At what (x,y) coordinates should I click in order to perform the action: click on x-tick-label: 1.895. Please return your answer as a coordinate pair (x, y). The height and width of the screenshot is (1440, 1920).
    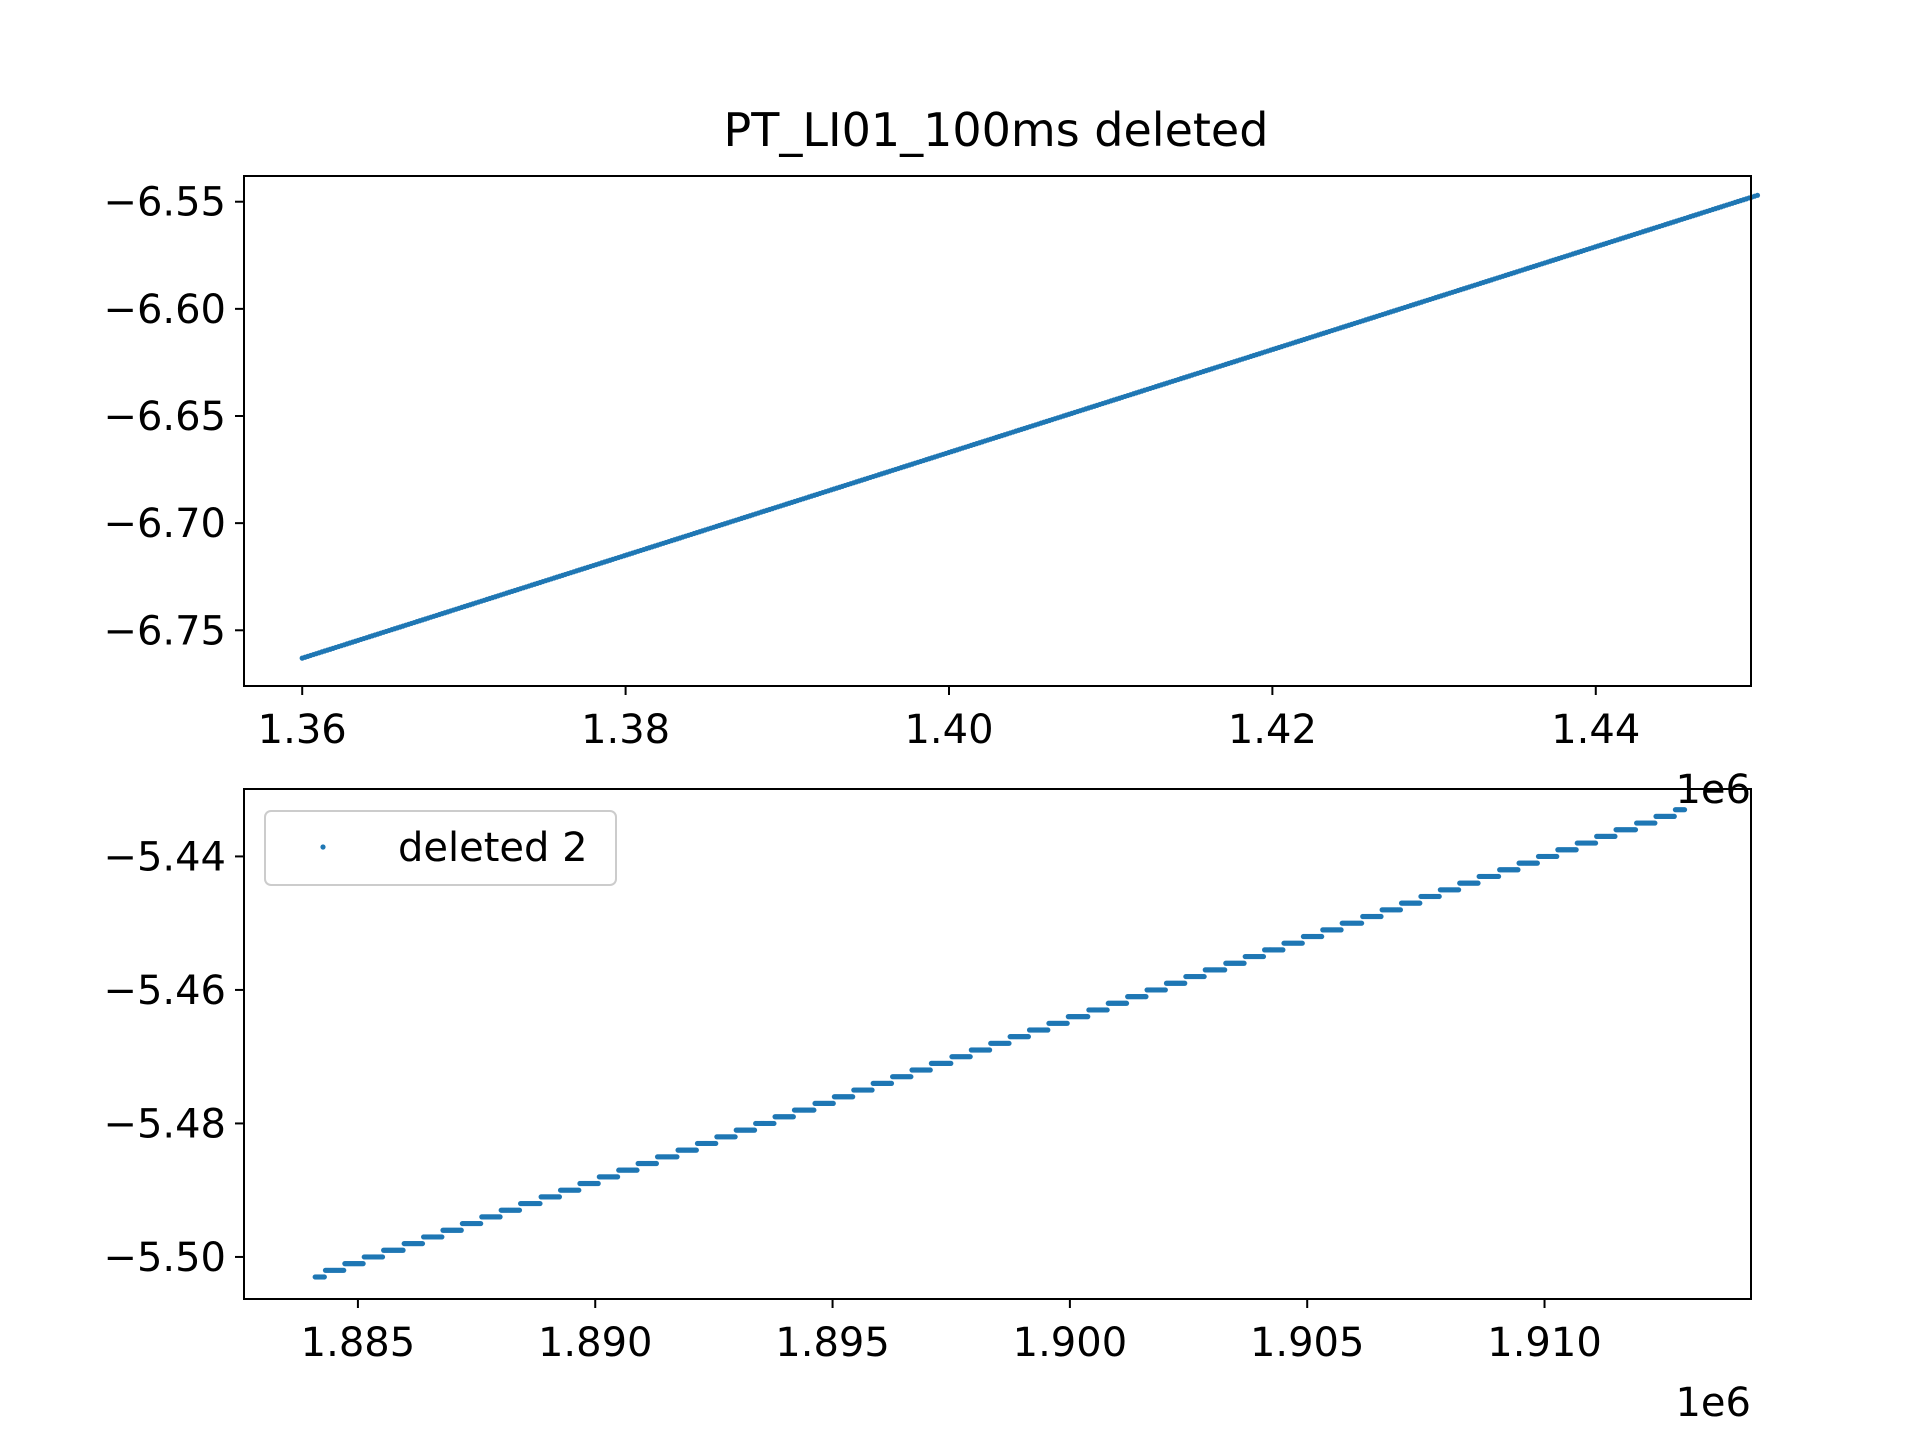
    Looking at the image, I should click on (832, 1343).